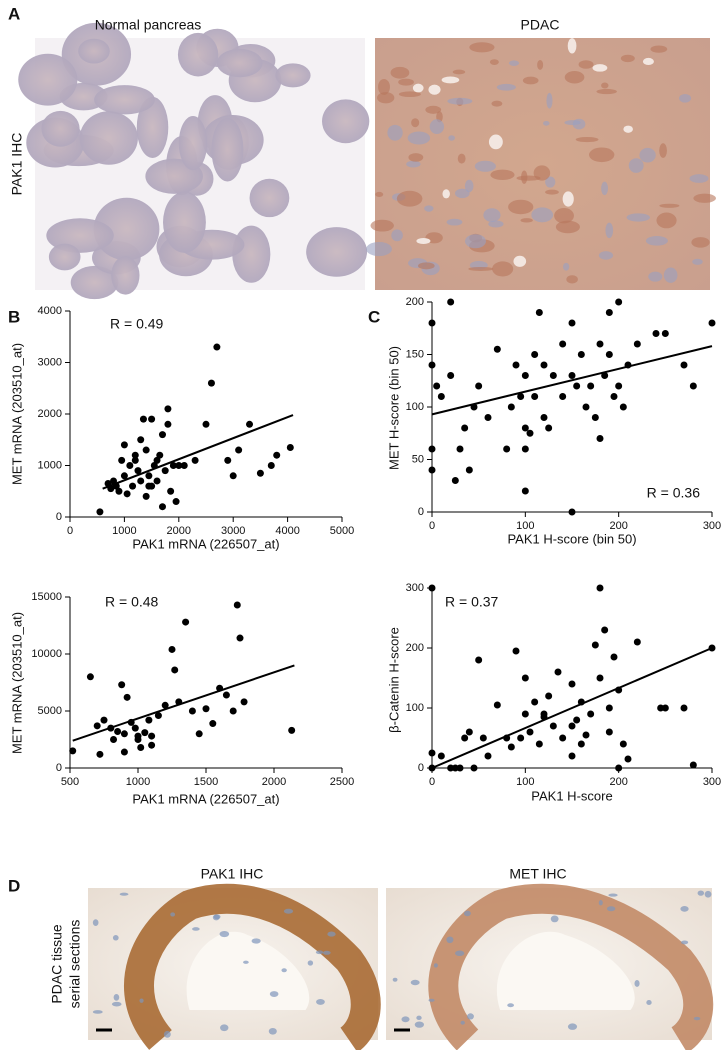  What do you see at coordinates (712, 526) in the screenshot?
I see `x-tick-label: 300` at bounding box center [712, 526].